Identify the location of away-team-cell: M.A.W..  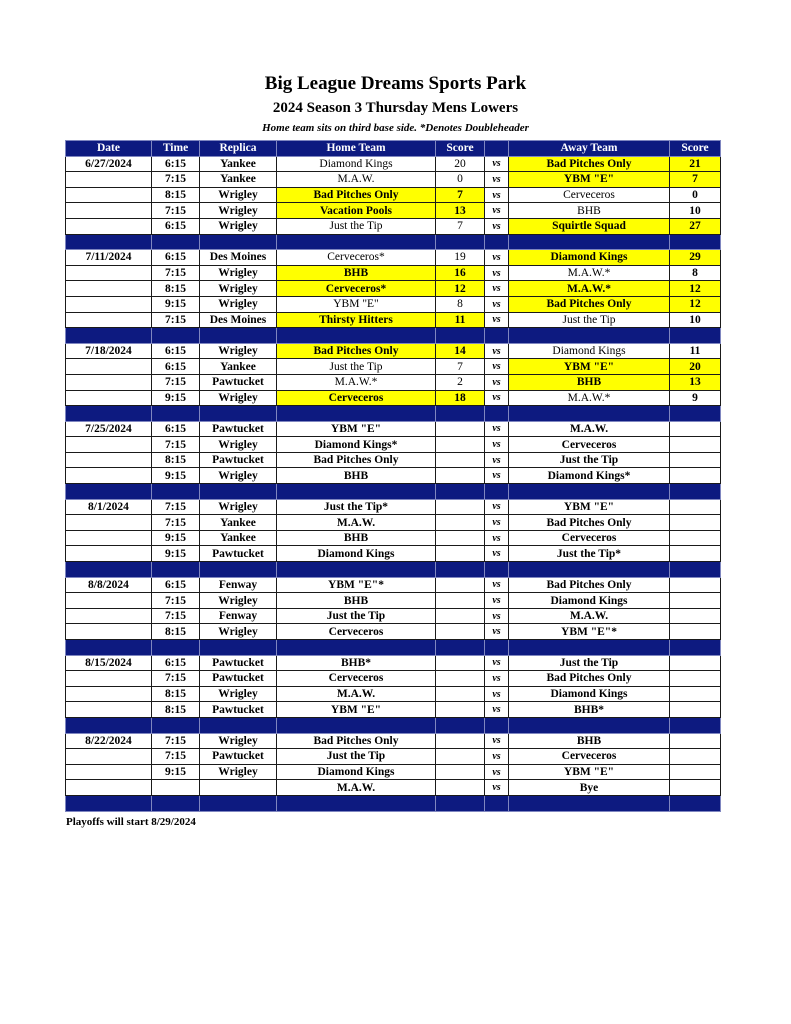
(589, 616).